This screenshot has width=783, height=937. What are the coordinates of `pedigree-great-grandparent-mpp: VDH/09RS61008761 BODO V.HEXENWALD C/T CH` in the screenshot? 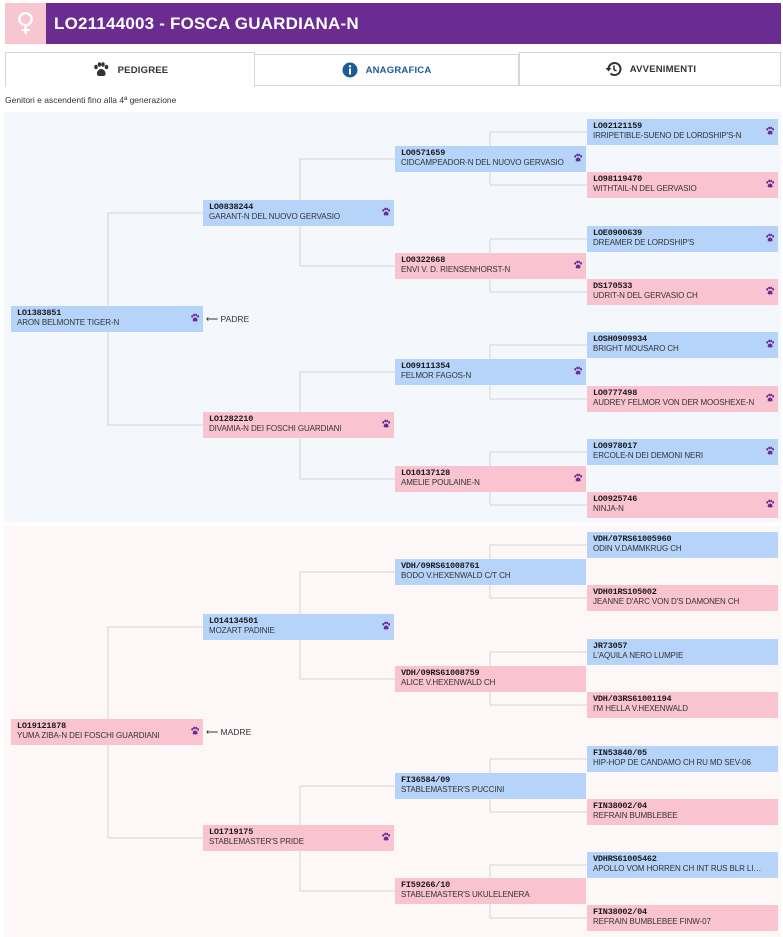 It's located at (490, 572).